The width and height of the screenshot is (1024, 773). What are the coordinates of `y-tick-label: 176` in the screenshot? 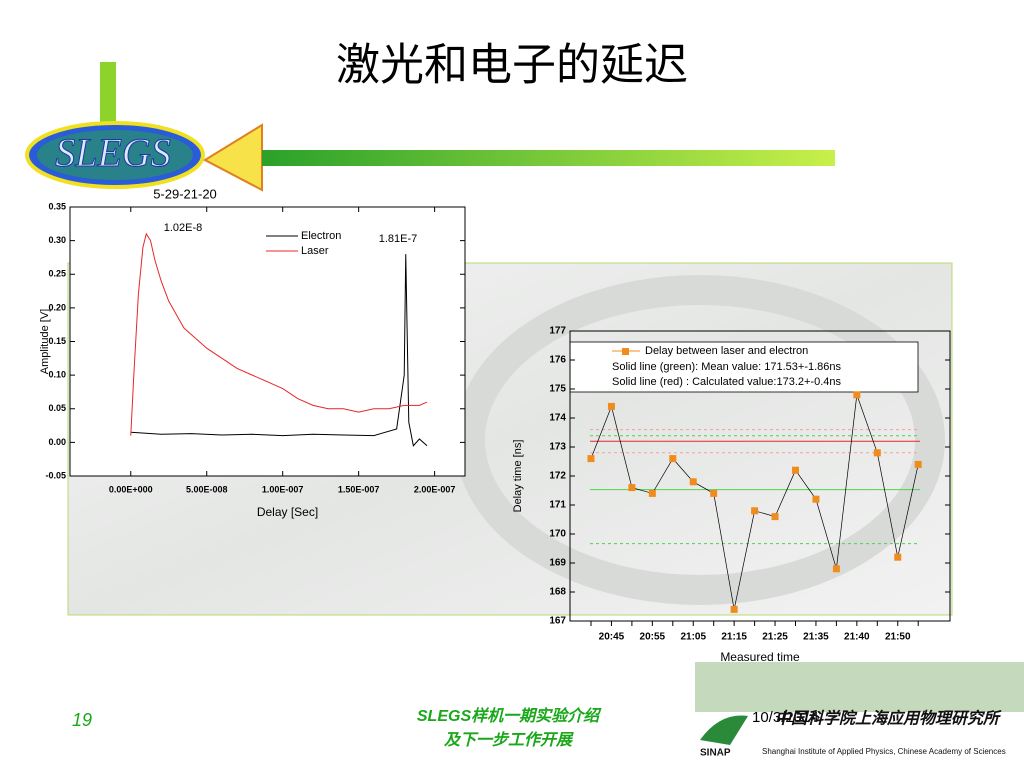 It's located at (557, 360).